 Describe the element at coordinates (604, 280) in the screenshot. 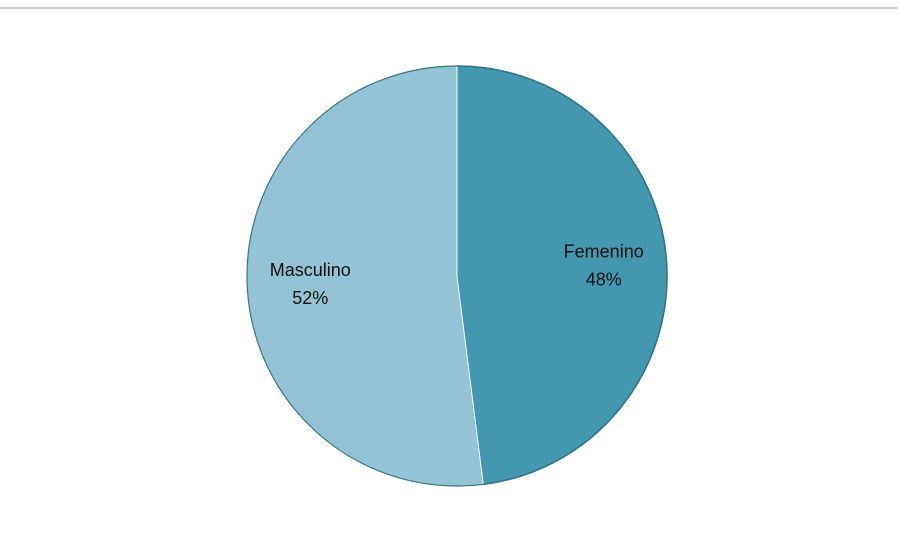

I see `slice-value-label: 48%` at that location.